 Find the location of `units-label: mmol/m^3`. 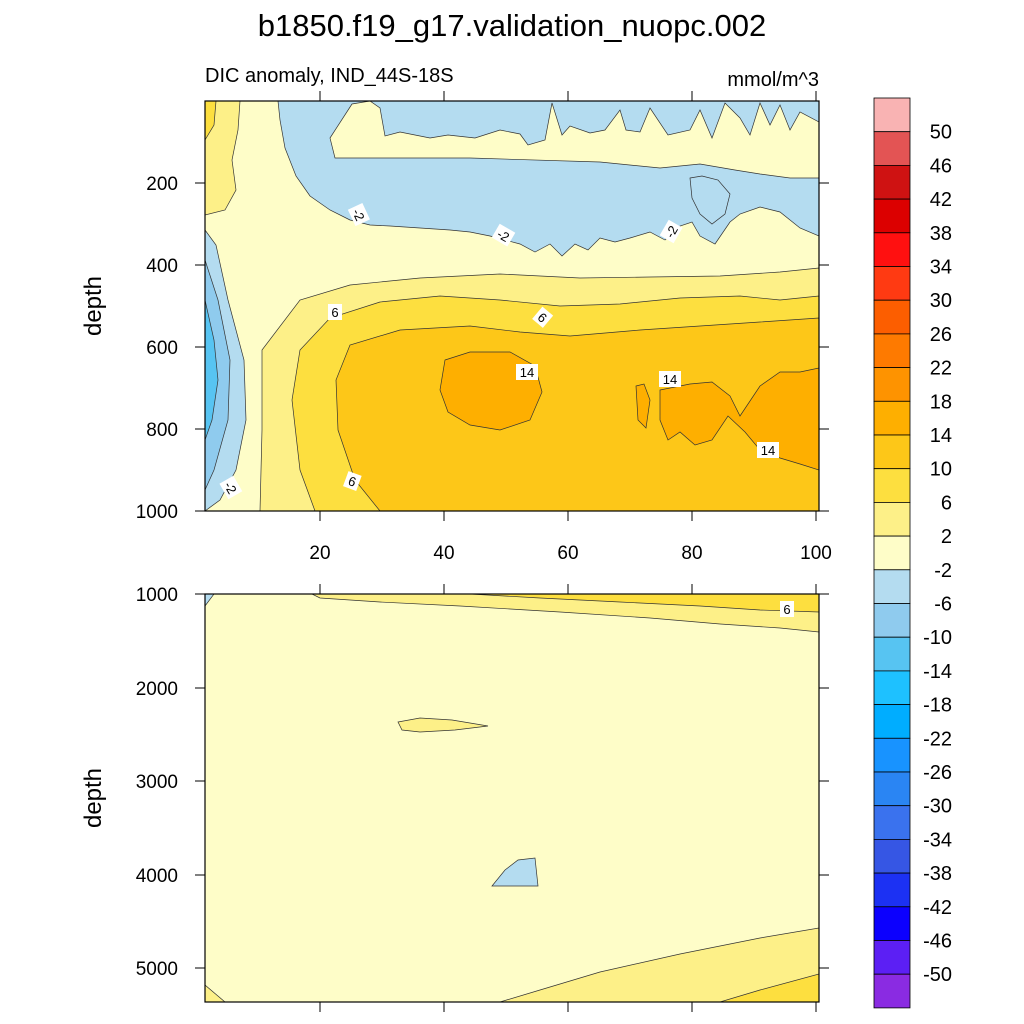

units-label: mmol/m^3 is located at coordinates (773, 80).